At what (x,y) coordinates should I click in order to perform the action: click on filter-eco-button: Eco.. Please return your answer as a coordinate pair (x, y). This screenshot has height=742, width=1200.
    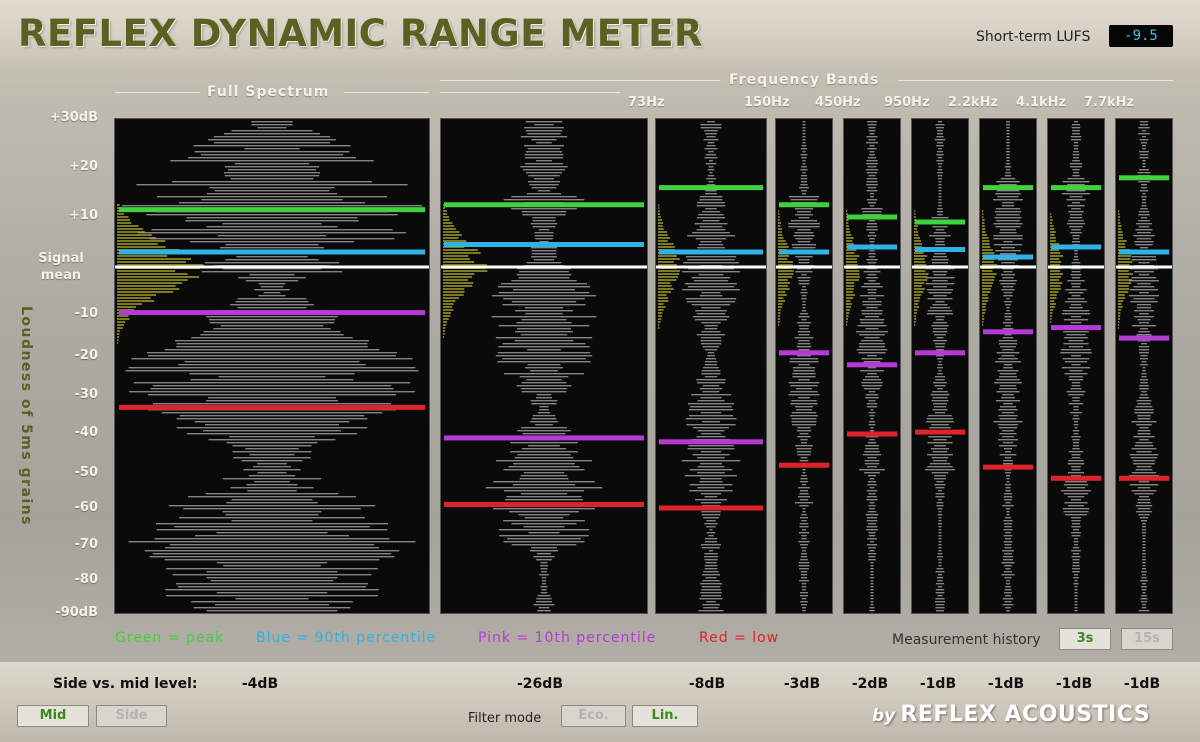
    Looking at the image, I should click on (593, 716).